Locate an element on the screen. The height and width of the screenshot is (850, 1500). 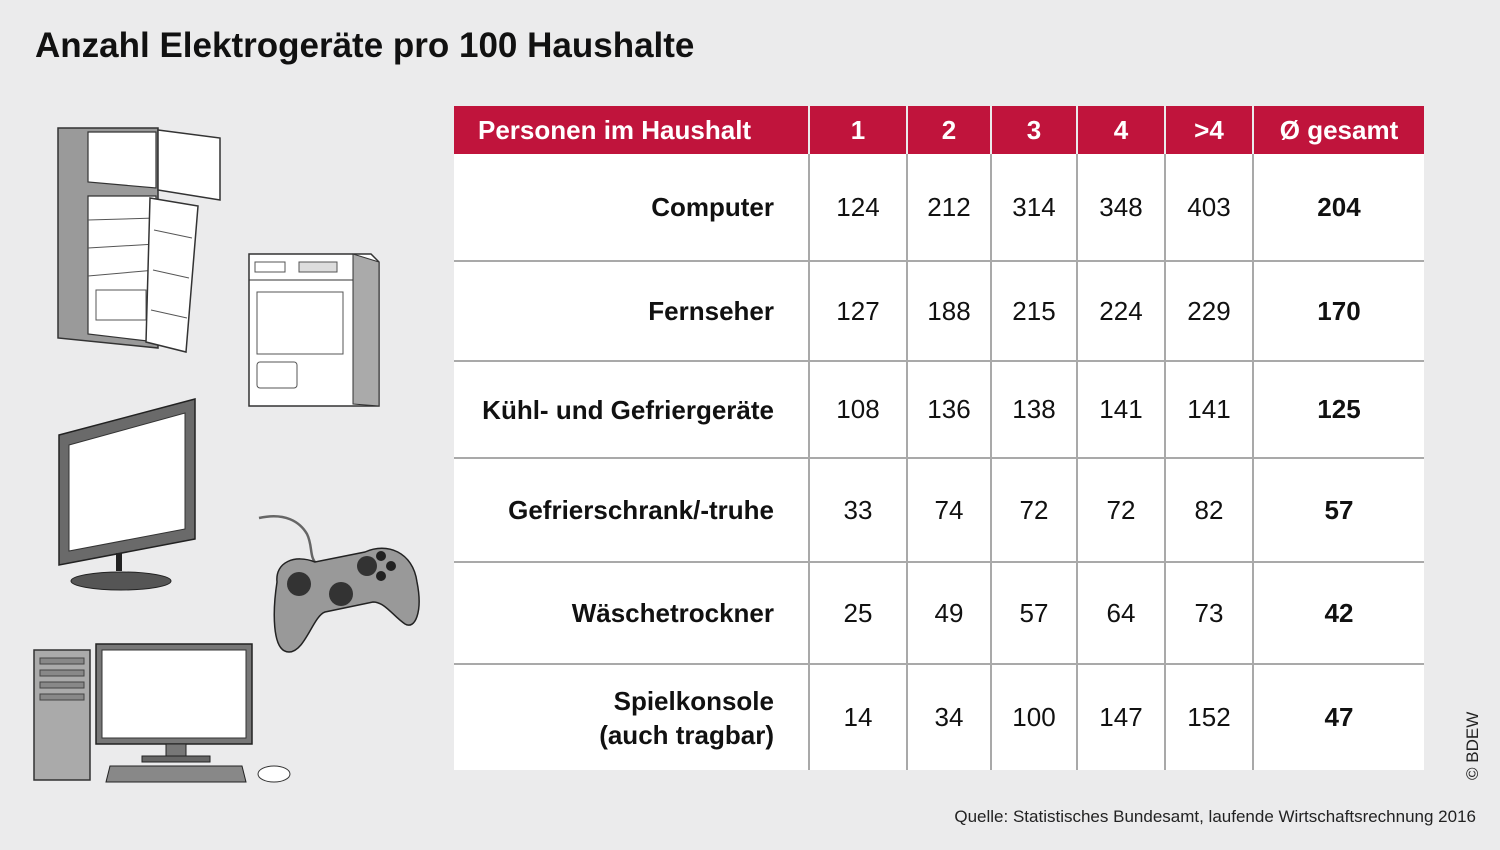
table-row: Wäschetrockner 25 49 57 64 73 42 is located at coordinates (939, 612).